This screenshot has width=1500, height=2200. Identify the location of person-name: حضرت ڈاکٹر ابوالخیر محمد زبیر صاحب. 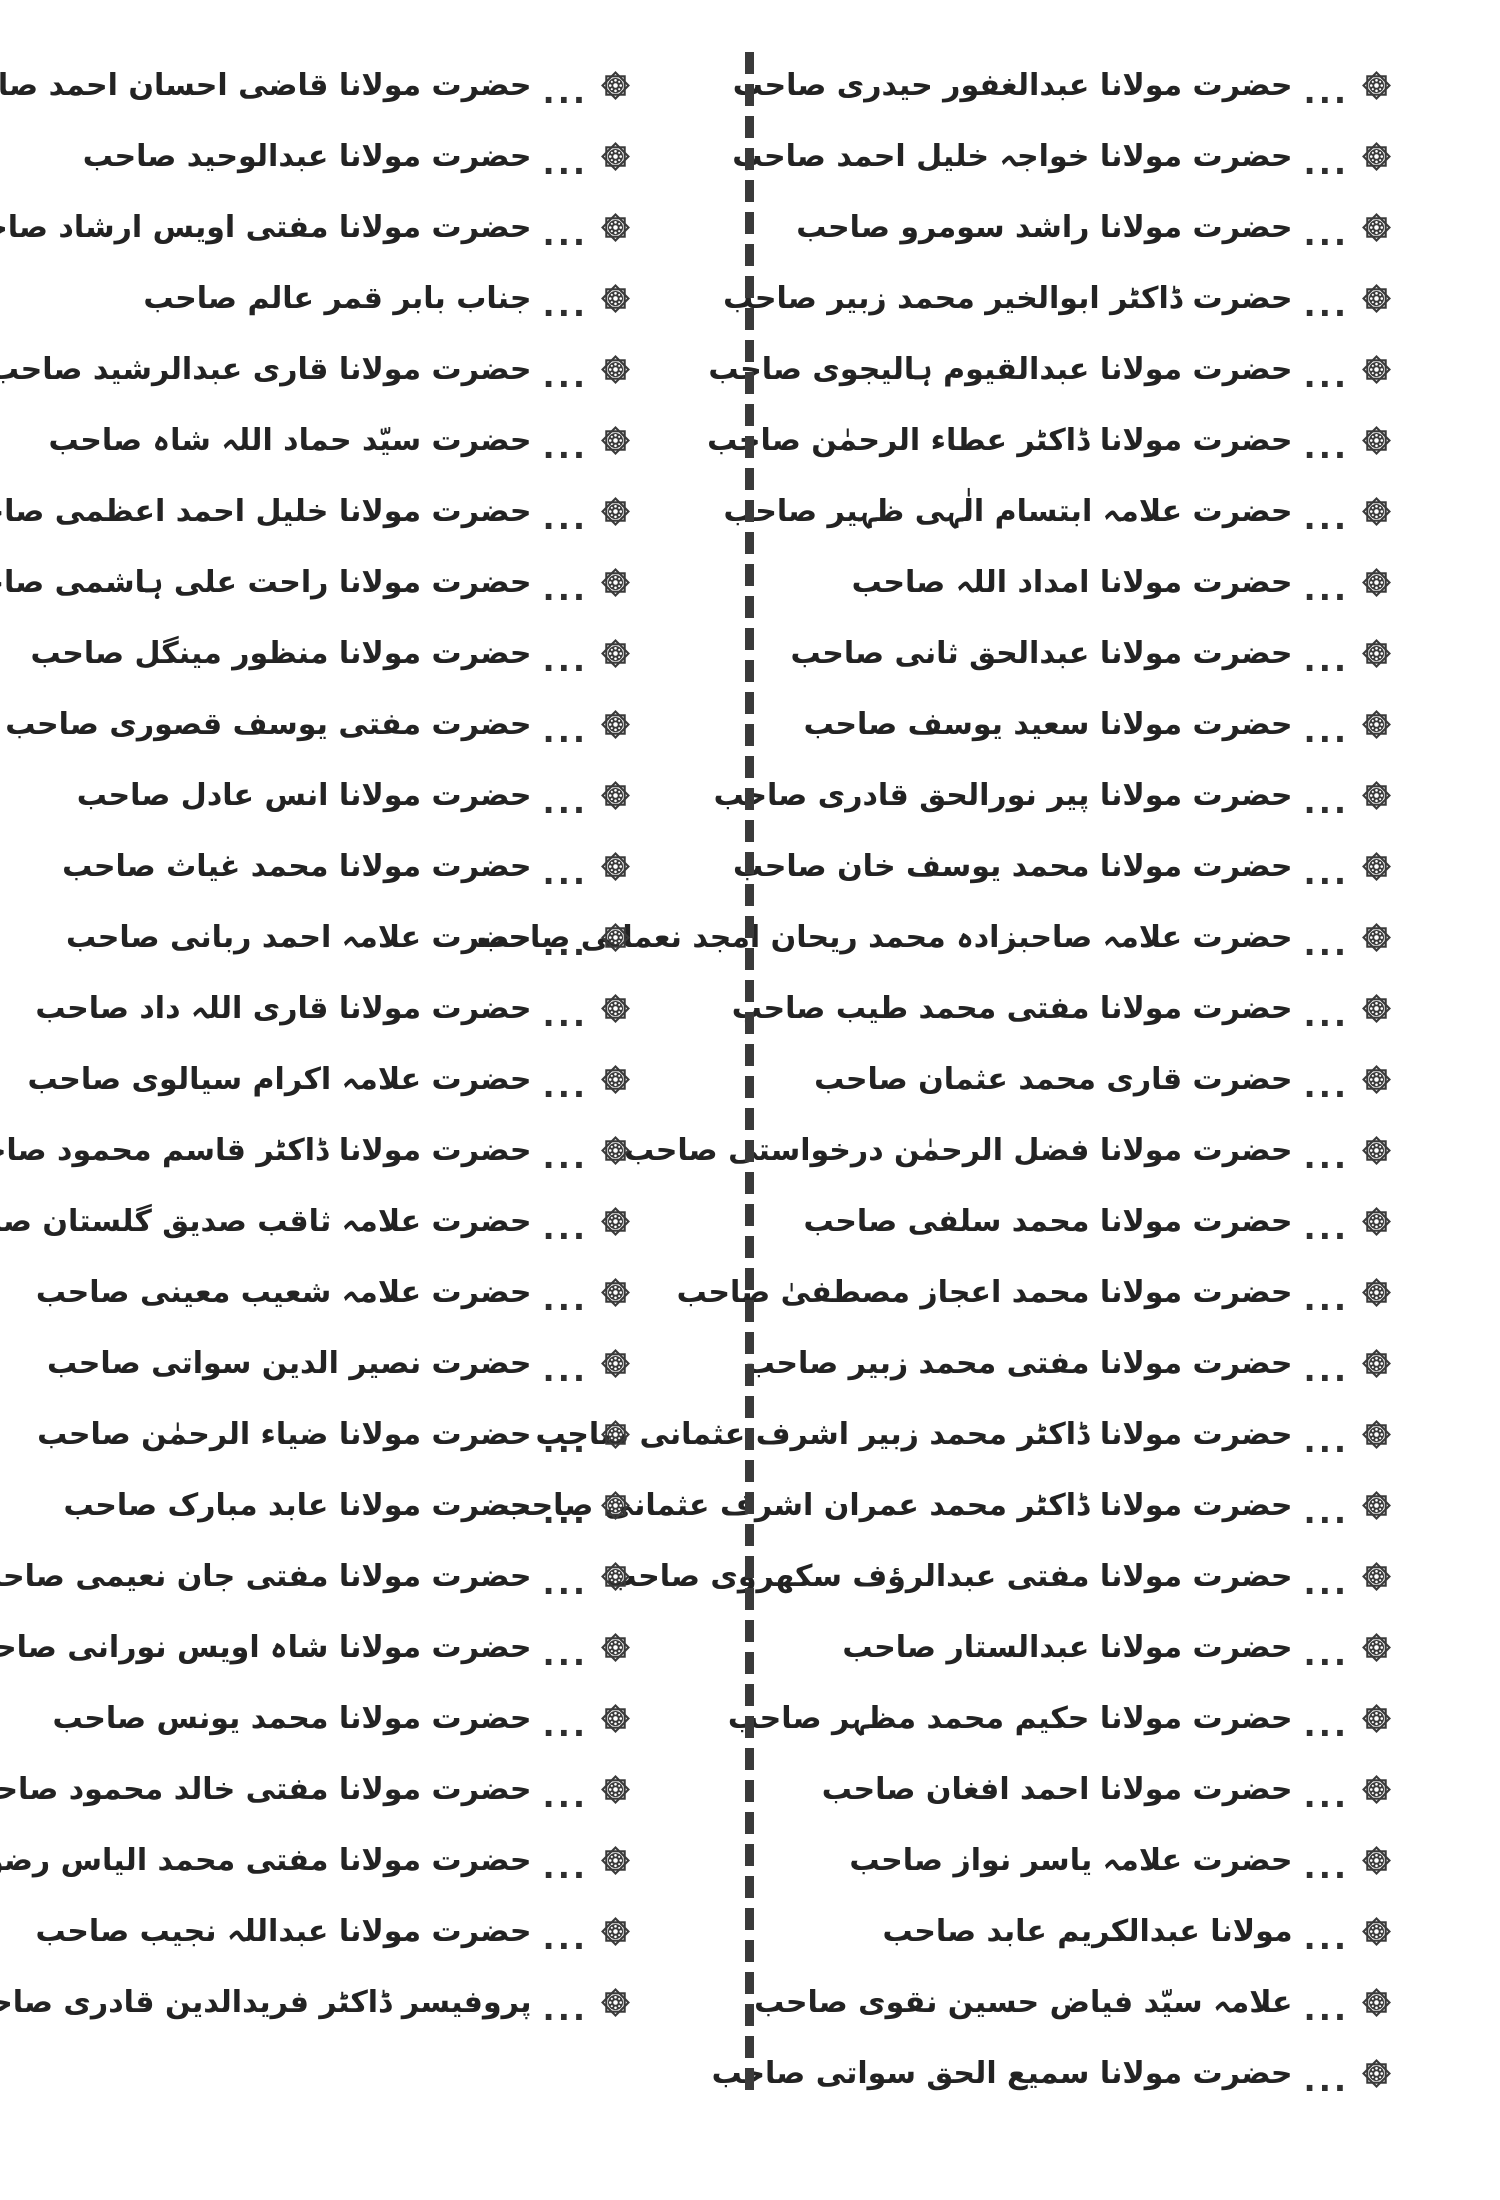
(1008, 298).